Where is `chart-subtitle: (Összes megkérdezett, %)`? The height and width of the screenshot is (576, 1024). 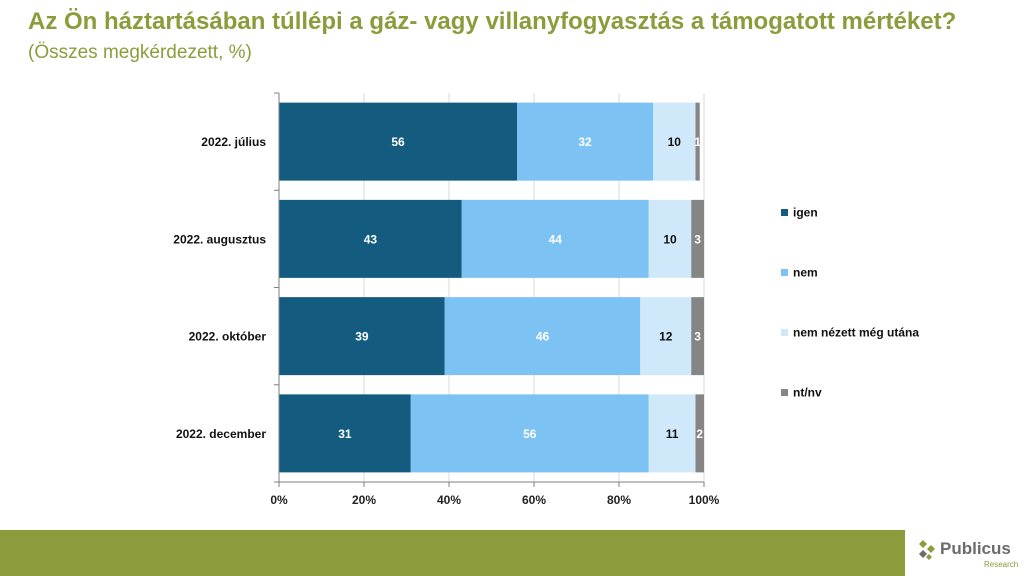 chart-subtitle: (Összes megkérdezett, %) is located at coordinates (140, 52).